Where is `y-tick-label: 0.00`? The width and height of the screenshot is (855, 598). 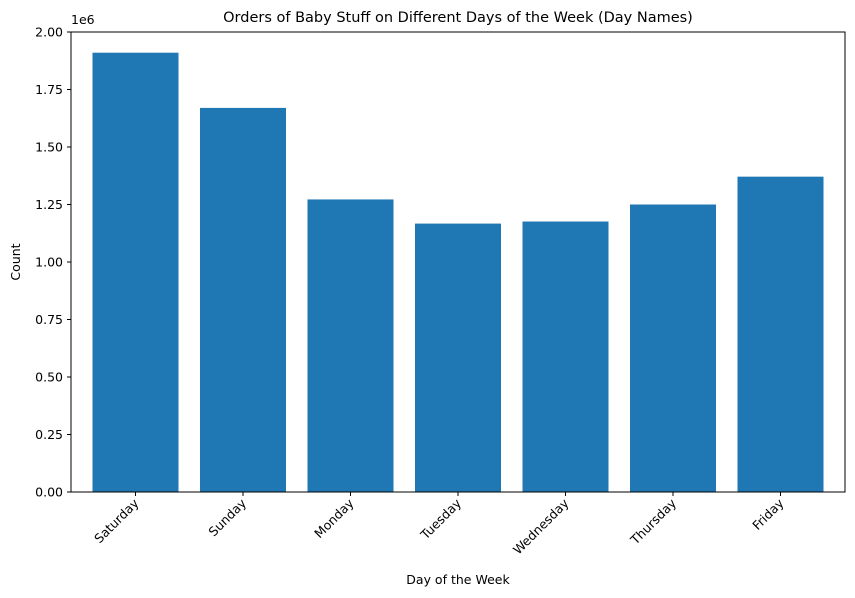
y-tick-label: 0.00 is located at coordinates (49, 492).